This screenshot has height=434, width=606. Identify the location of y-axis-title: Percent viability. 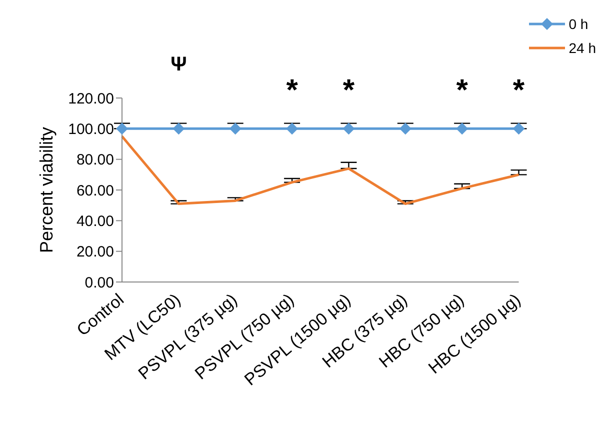
(46, 190).